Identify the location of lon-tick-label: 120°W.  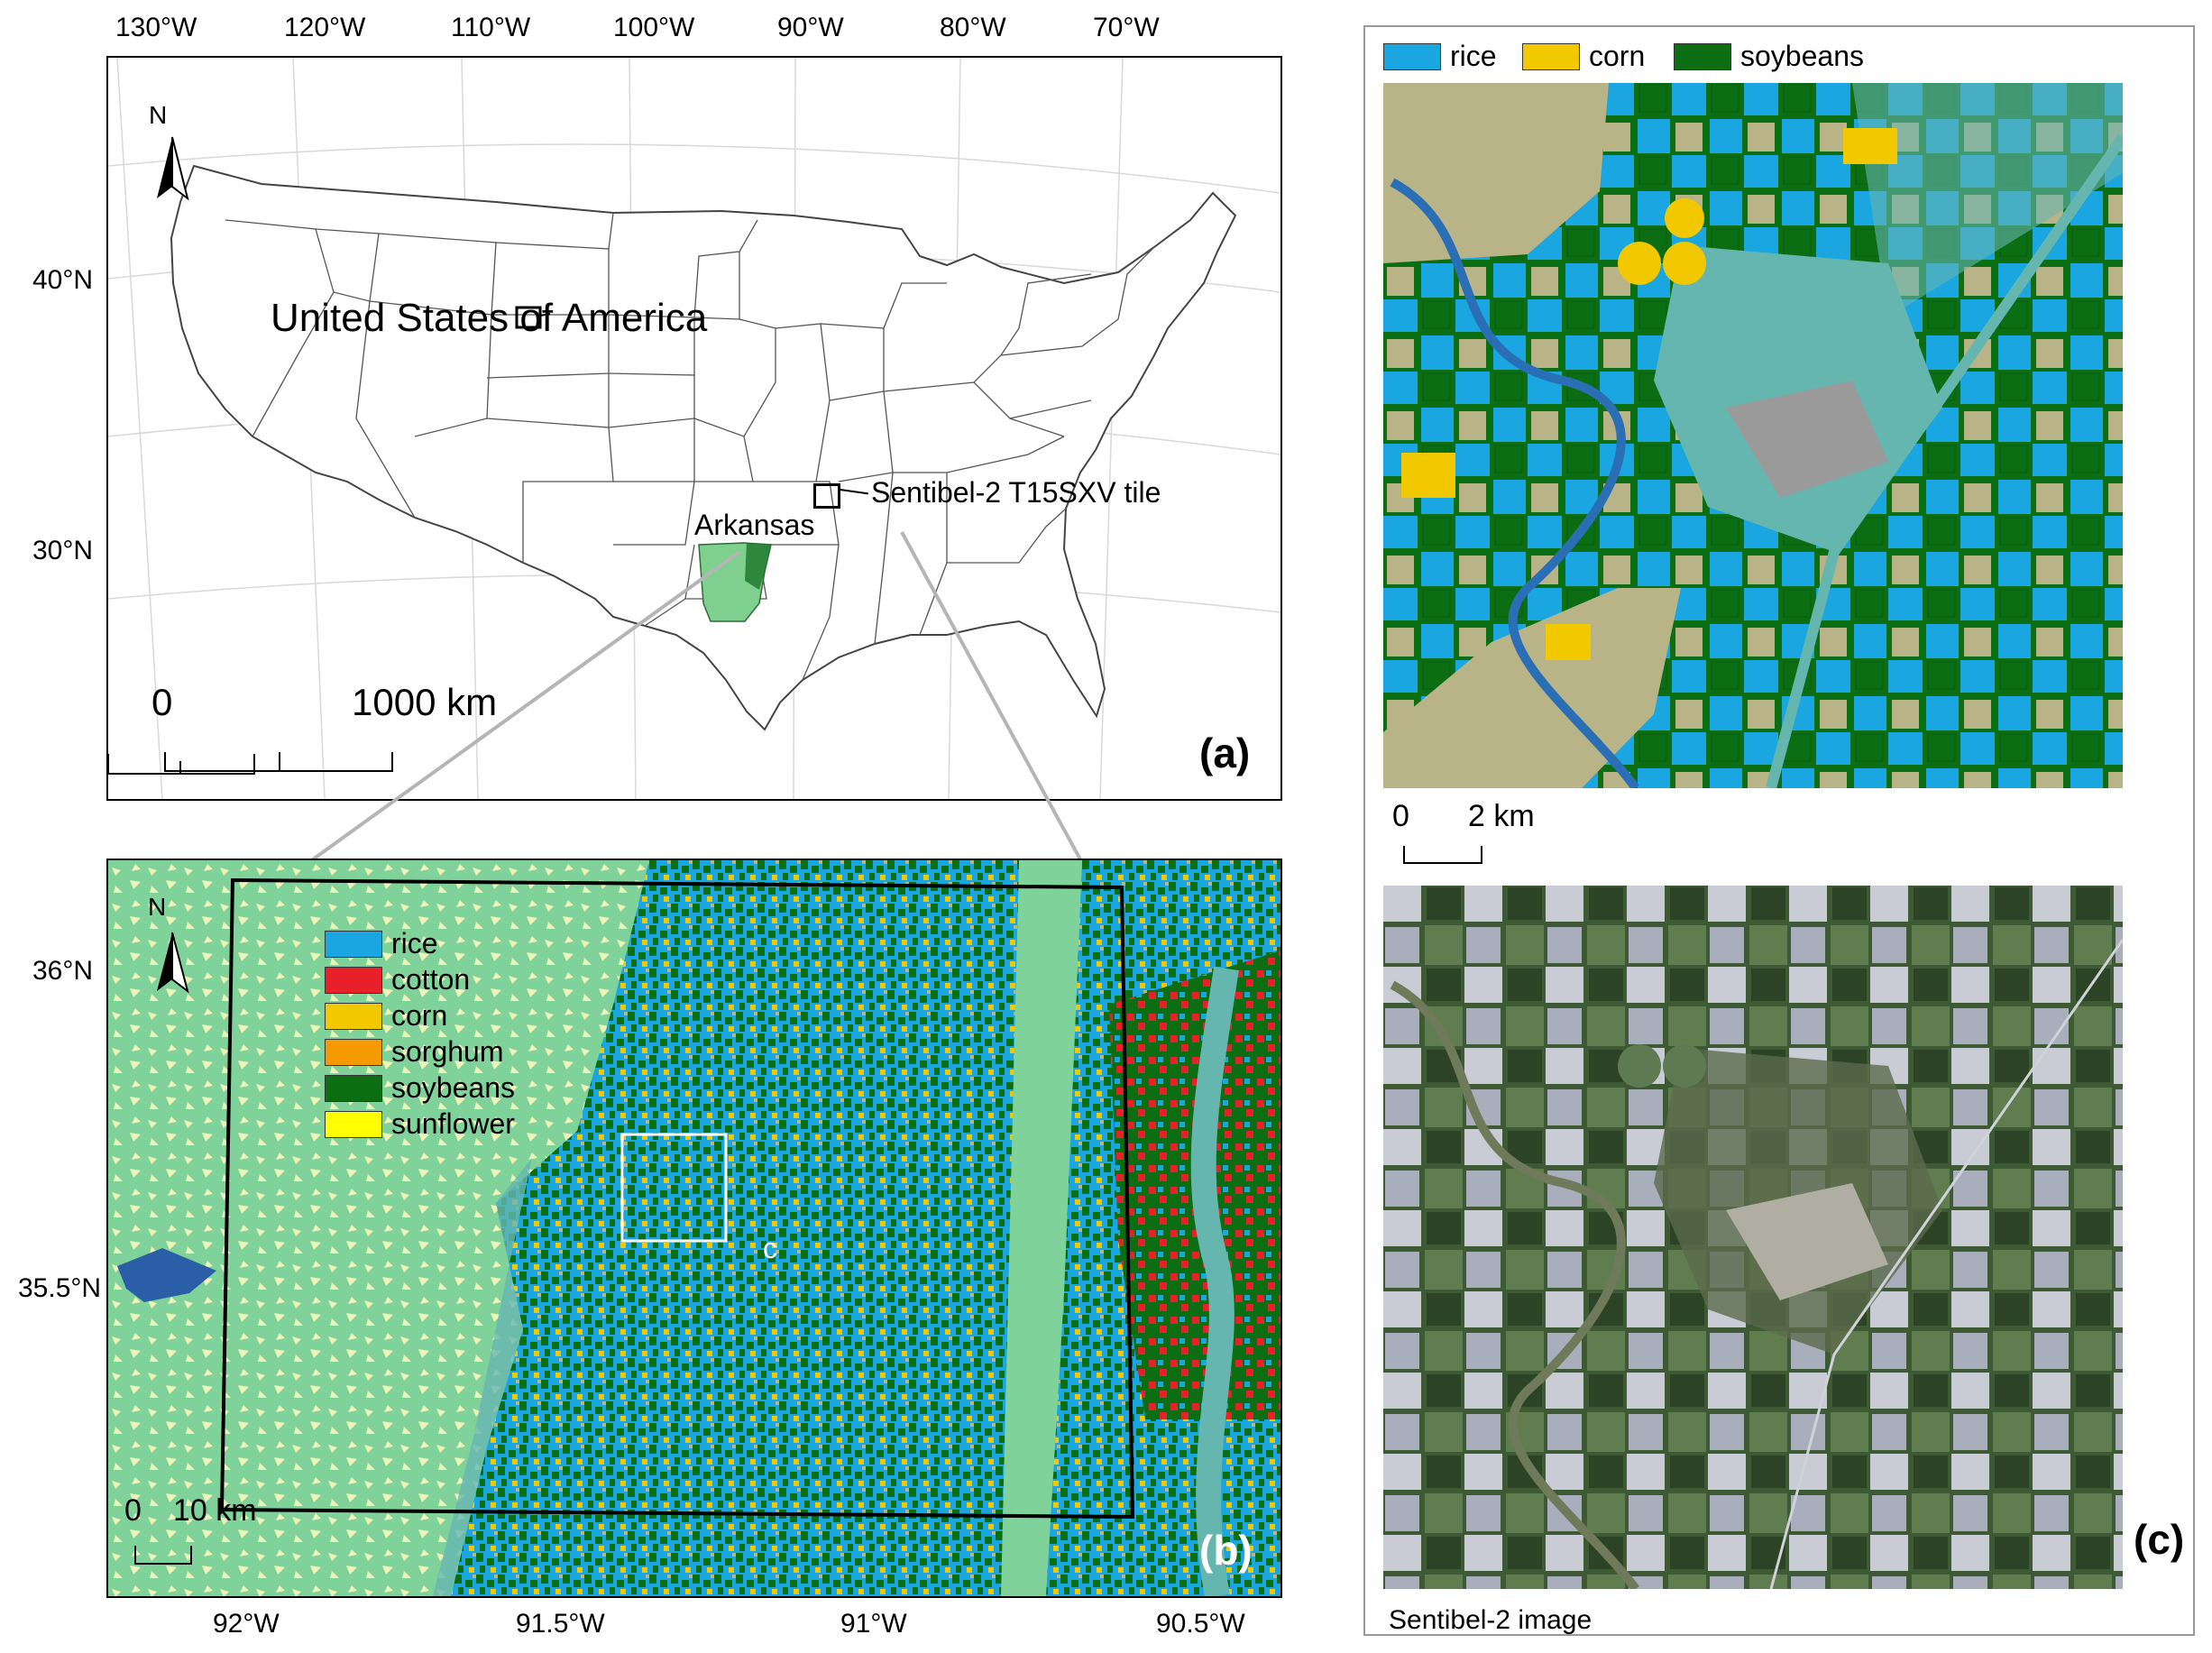
(325, 27).